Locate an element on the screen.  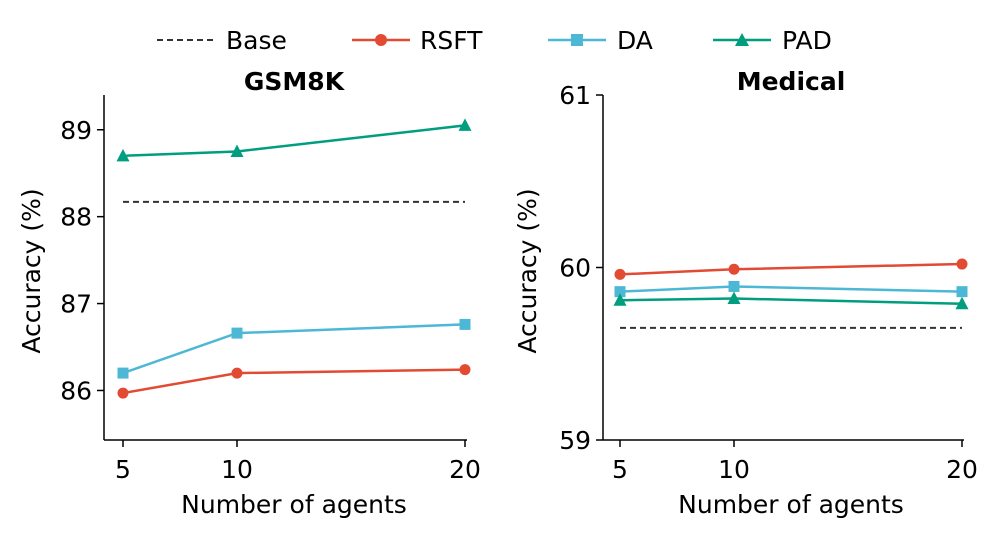
legend-da-marker is located at coordinates (577, 40).